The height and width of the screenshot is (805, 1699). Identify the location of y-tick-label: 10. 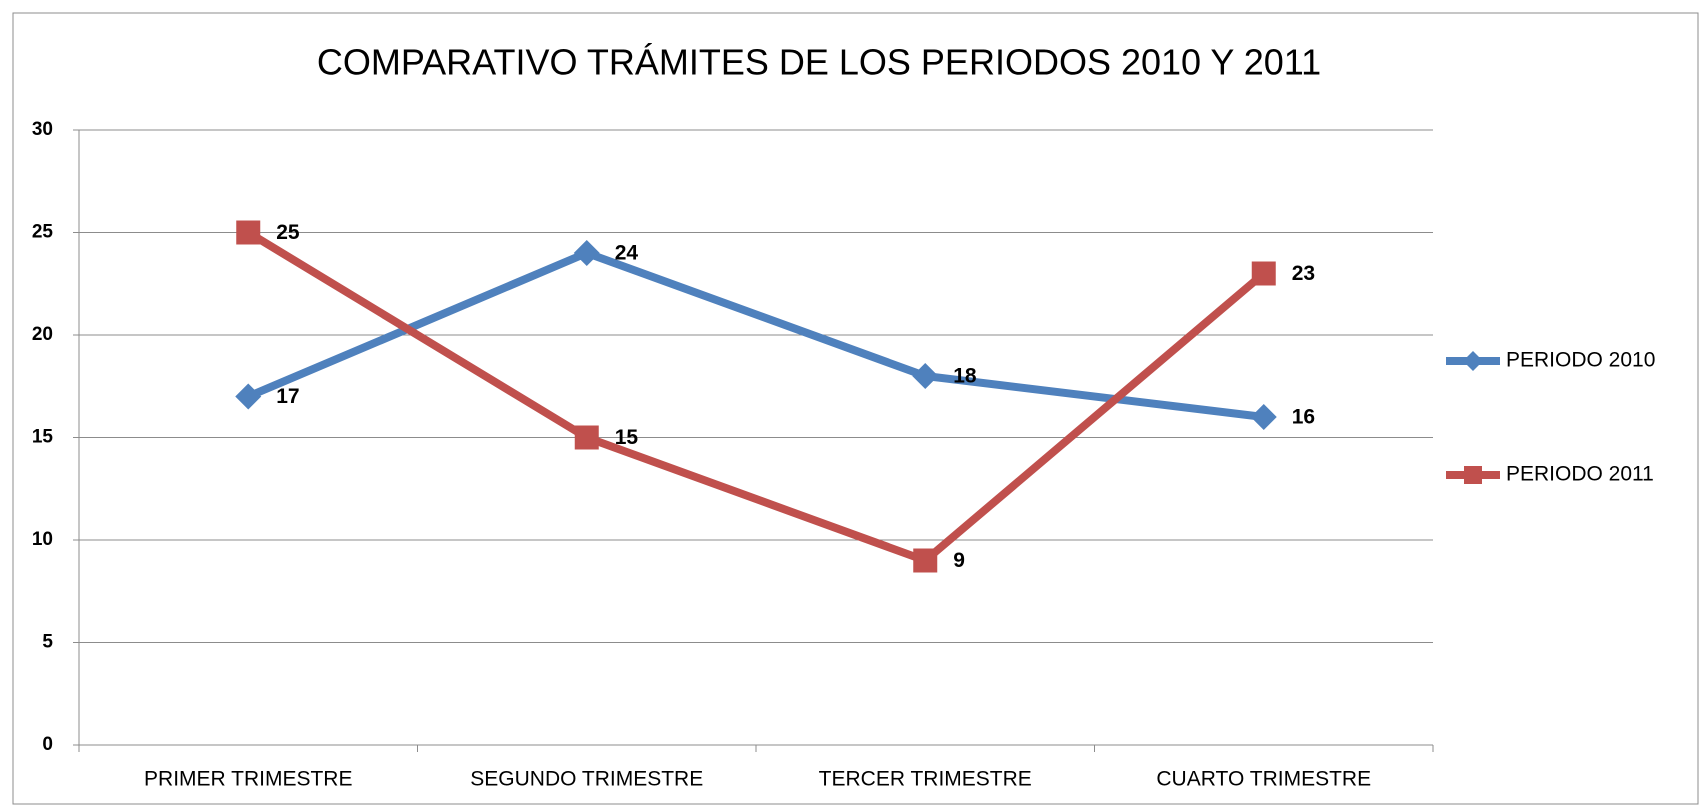
(42, 539).